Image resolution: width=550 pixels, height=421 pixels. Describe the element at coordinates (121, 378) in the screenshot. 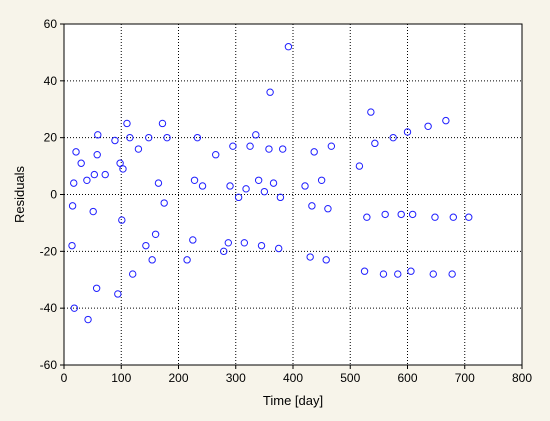

I see `x-tick-label: 100` at that location.